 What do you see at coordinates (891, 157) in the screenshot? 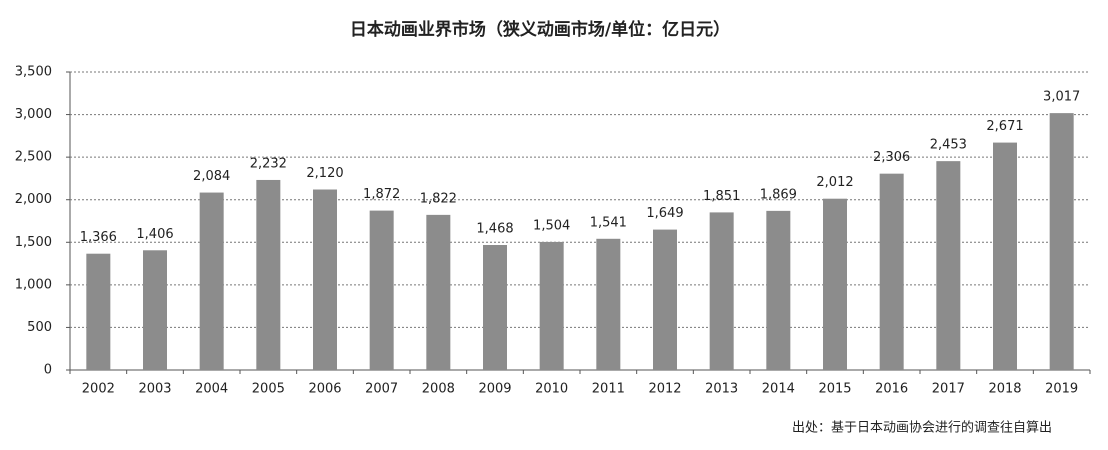
I see `value-label: 2,306` at bounding box center [891, 157].